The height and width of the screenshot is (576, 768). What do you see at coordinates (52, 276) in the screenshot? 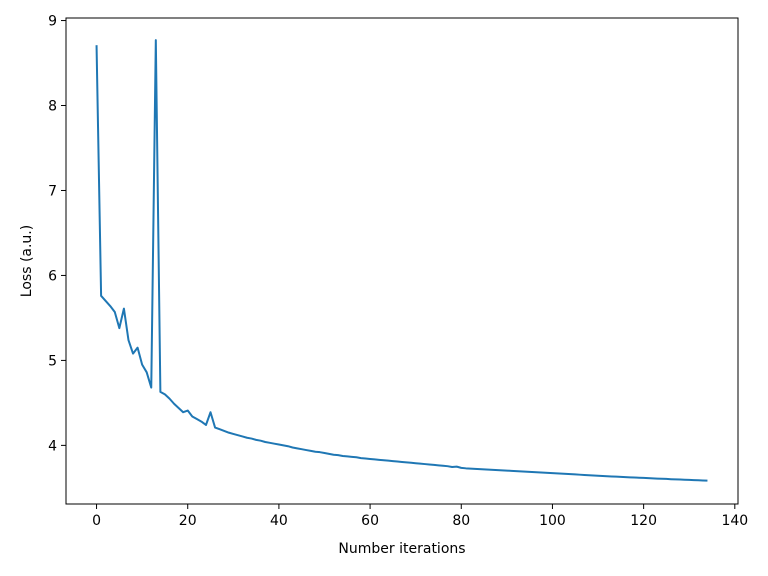
I see `y-tick-label: 6` at bounding box center [52, 276].